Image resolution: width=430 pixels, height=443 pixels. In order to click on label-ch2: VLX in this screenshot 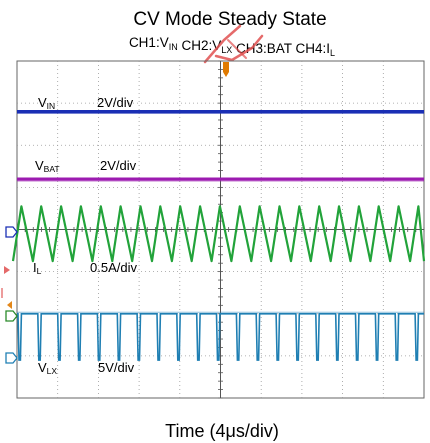, I will do `click(47, 368)`.